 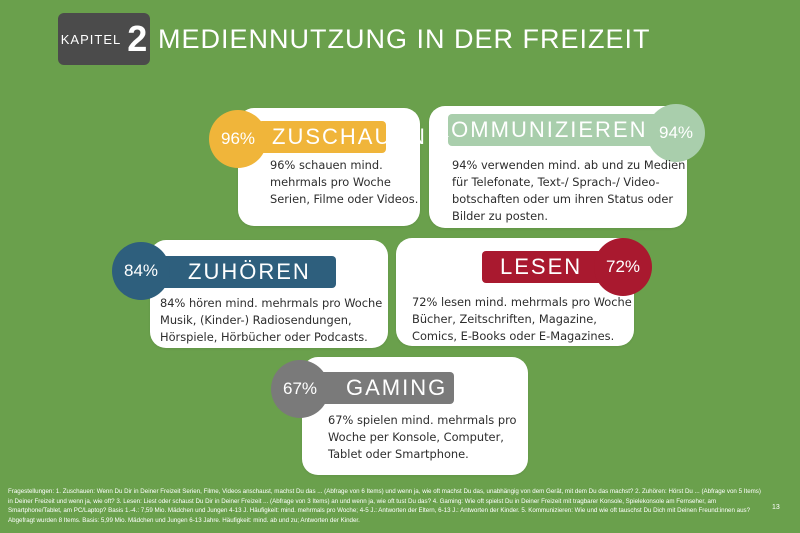 I want to click on pill-zuschauen: Zuschauen, so click(x=341, y=137).